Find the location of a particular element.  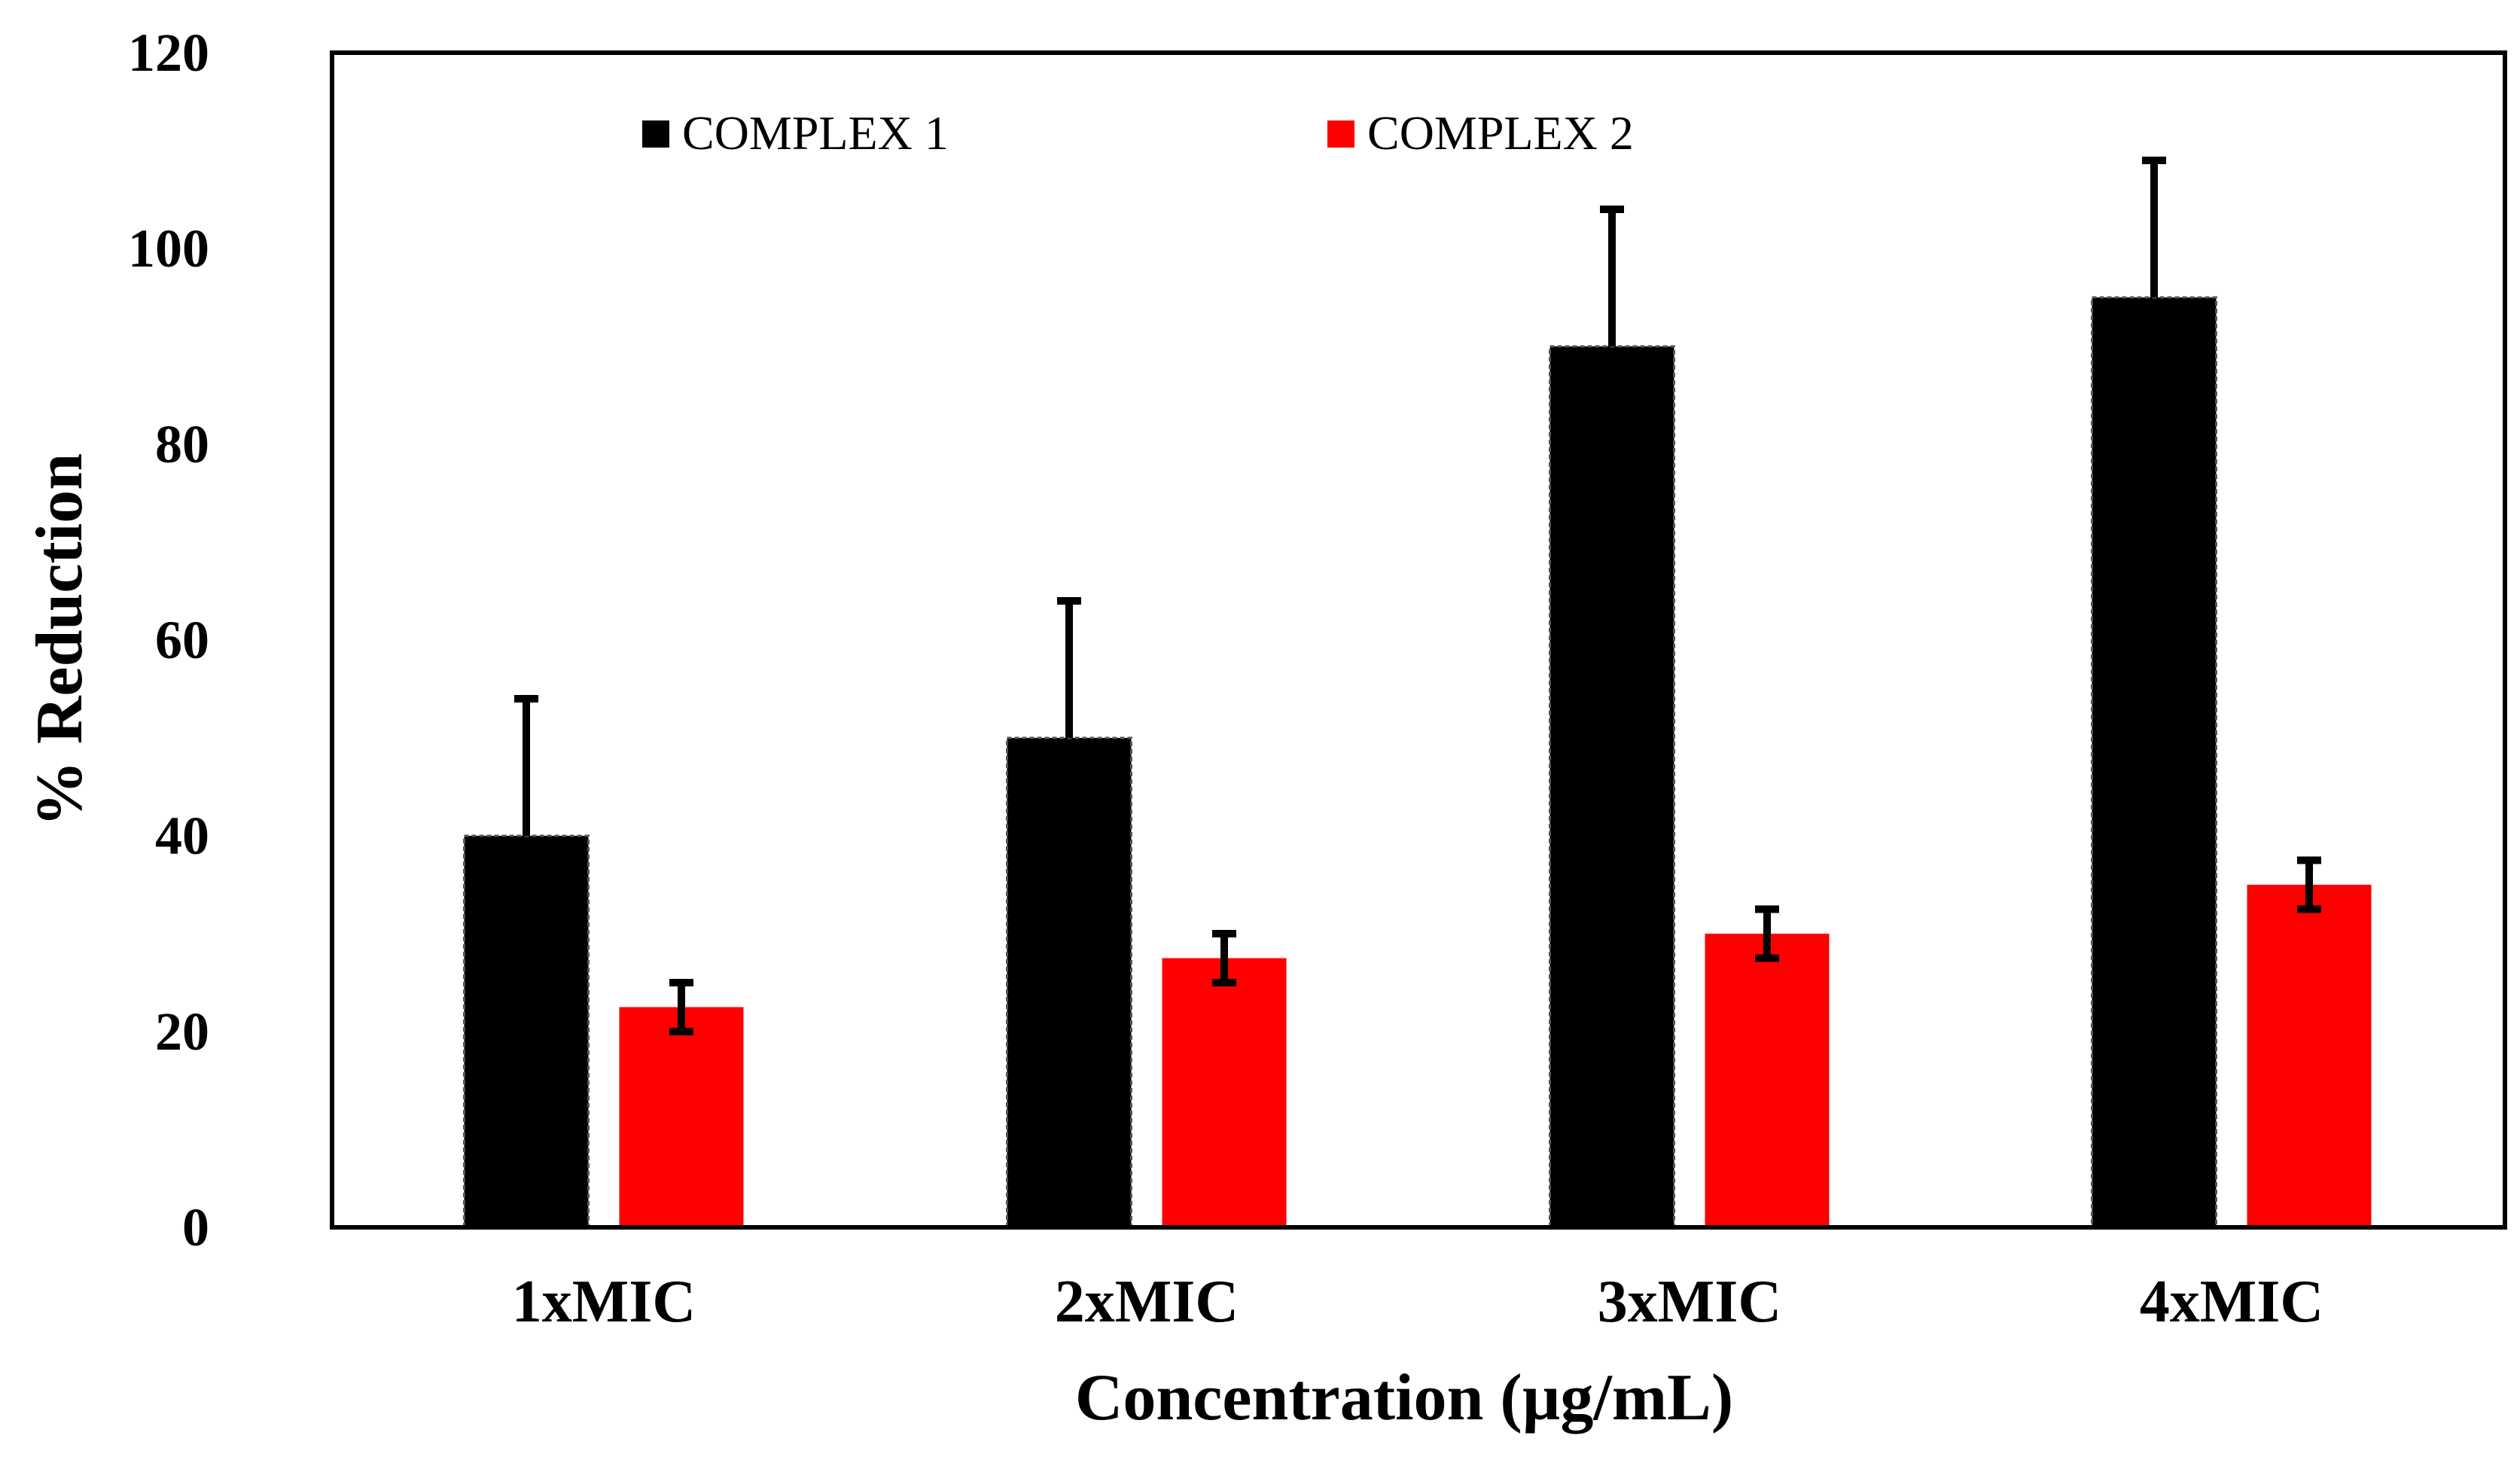

bar-complex-1-3xmic is located at coordinates (1612, 787).